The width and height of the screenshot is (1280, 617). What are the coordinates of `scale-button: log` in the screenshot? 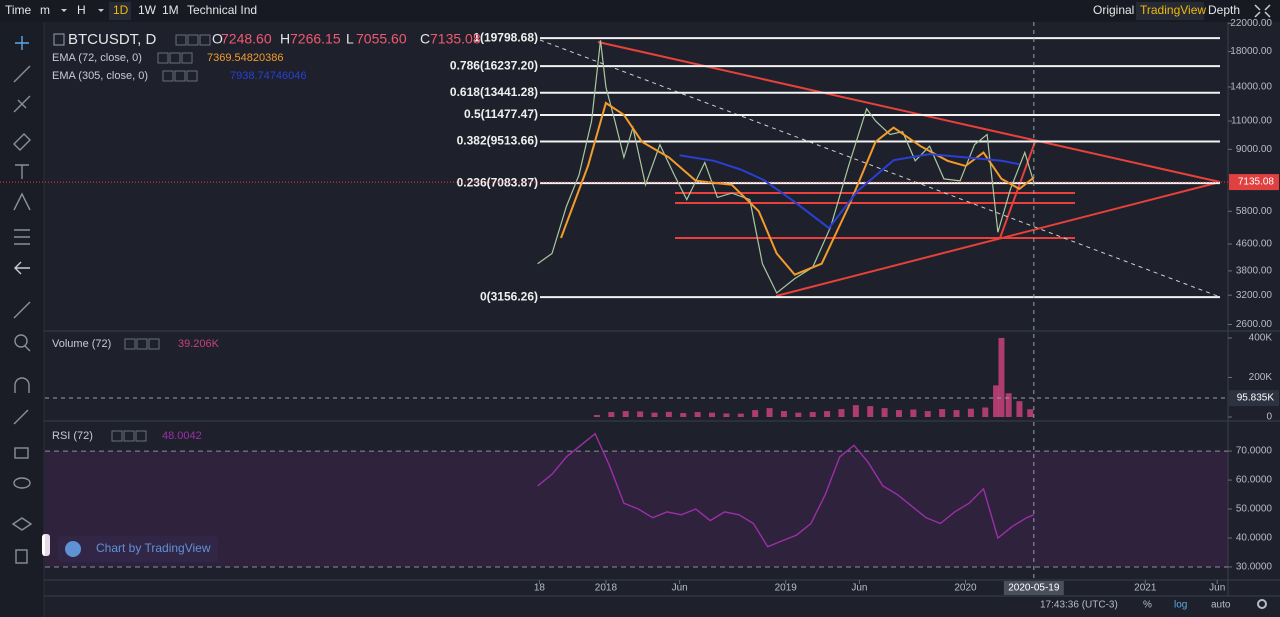 It's located at (1180, 605).